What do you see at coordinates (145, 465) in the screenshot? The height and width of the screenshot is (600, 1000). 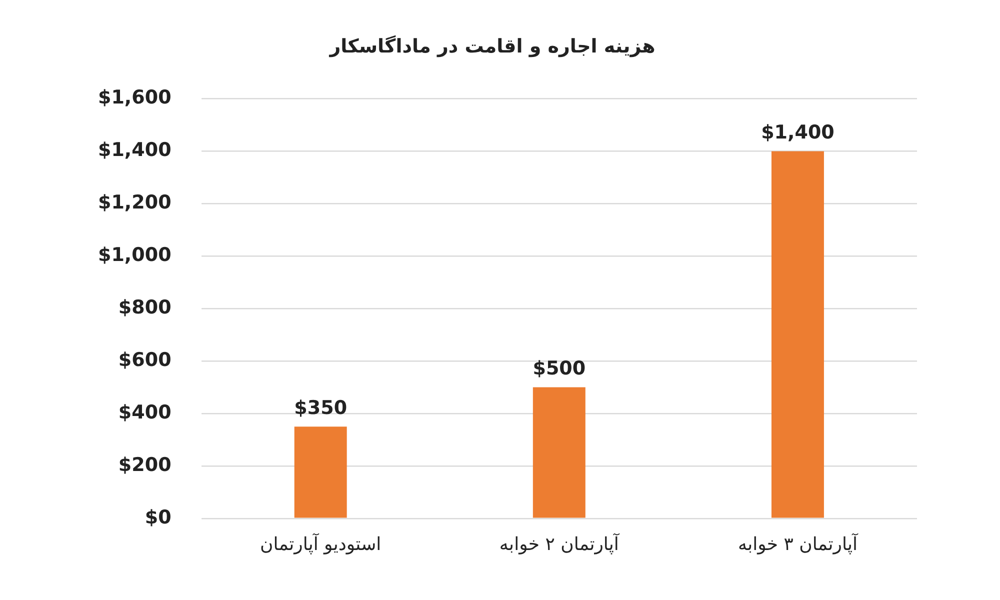 I see `y-tick-label: $200` at bounding box center [145, 465].